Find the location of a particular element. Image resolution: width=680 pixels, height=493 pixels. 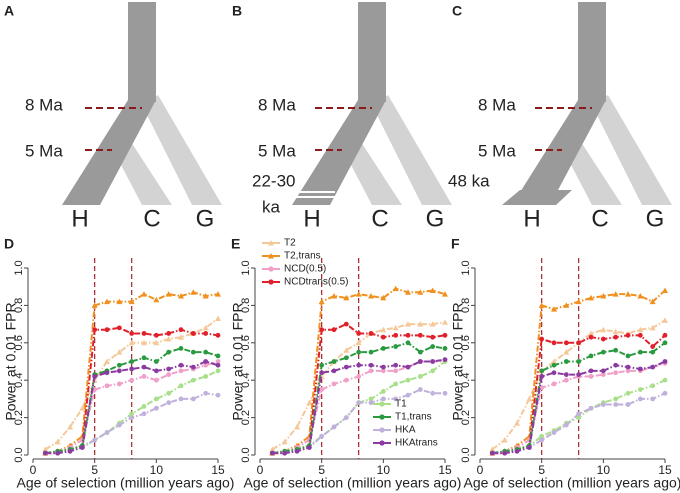

time-label: 8 Ma is located at coordinates (277, 104).